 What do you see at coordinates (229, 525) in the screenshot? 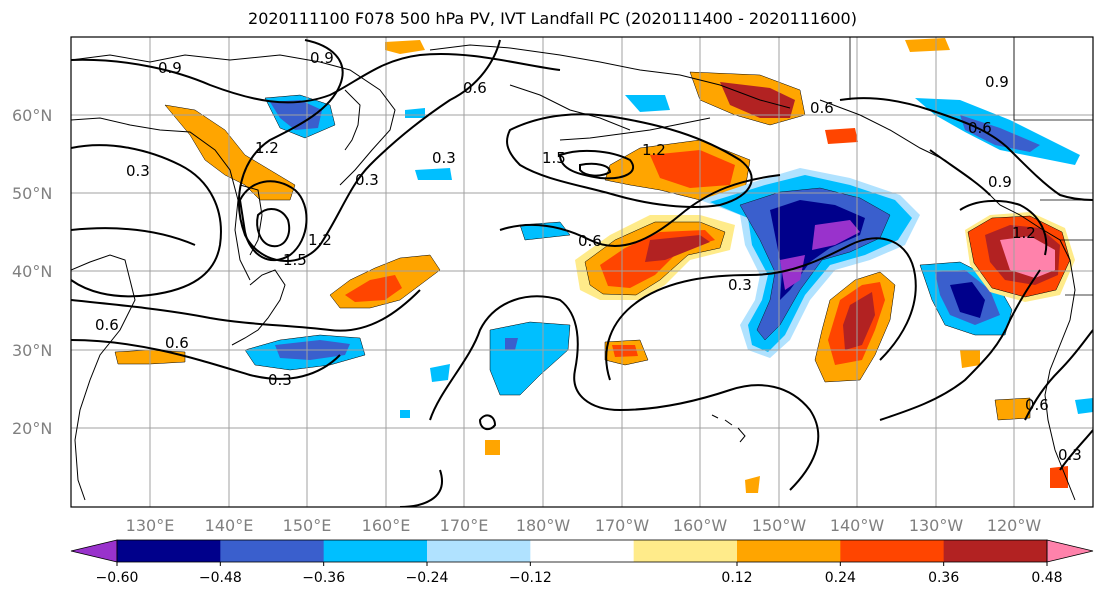
I see `lon-label: 140°E` at bounding box center [229, 525].